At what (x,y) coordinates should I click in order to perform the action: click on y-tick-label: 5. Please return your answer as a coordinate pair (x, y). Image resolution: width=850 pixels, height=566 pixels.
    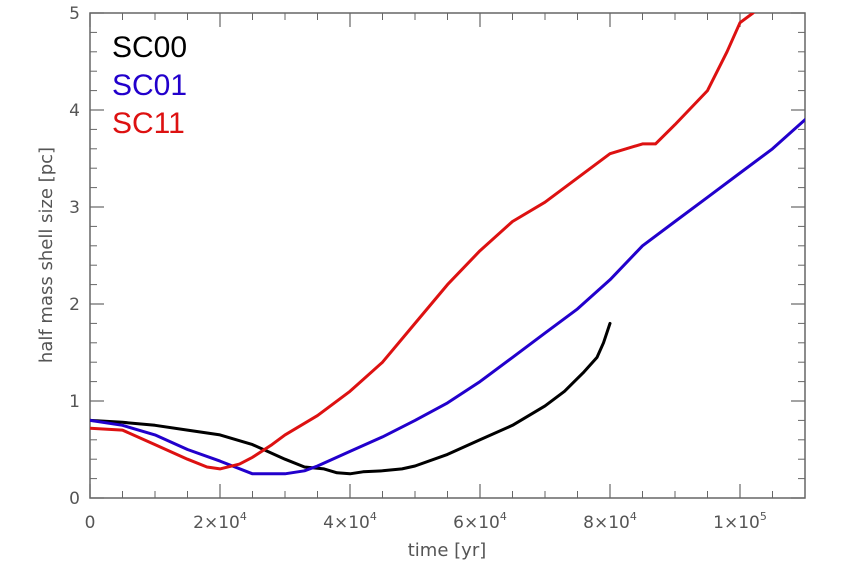
    Looking at the image, I should click on (74, 14).